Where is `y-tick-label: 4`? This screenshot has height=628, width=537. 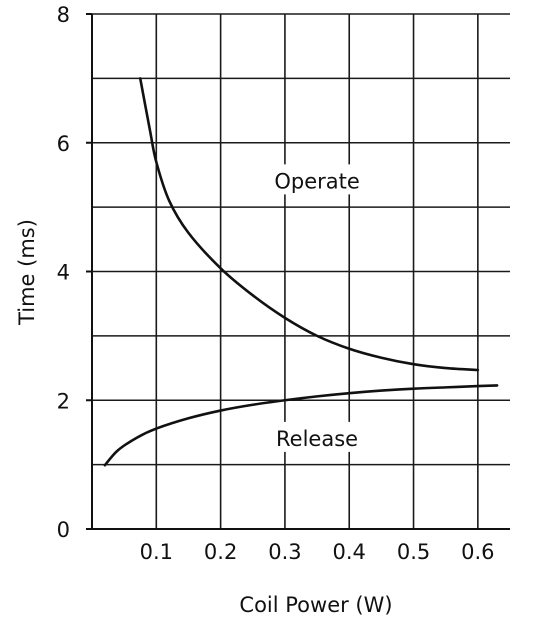
y-tick-label: 4 is located at coordinates (63, 273).